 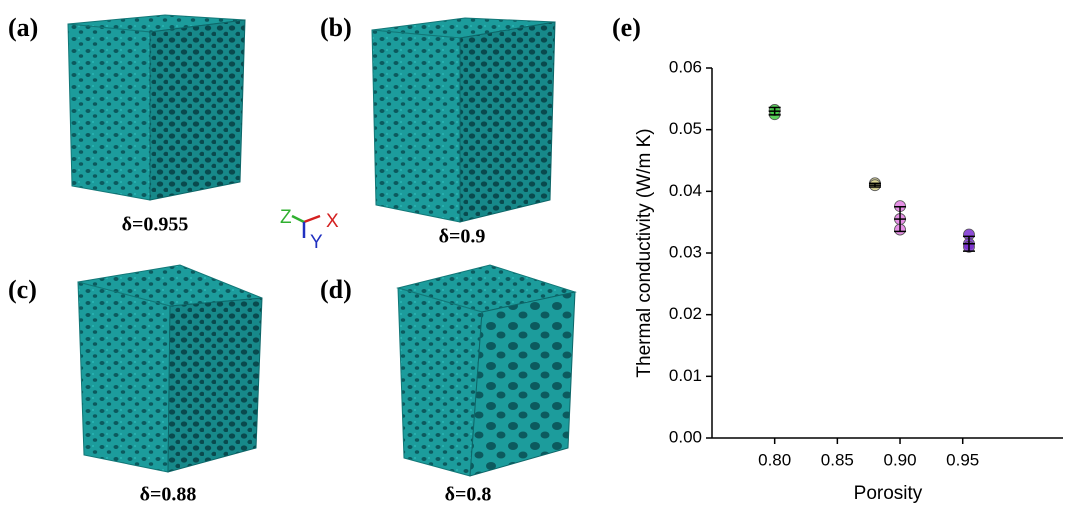 I want to click on y-tick-label: 0.06, so click(x=685, y=66).